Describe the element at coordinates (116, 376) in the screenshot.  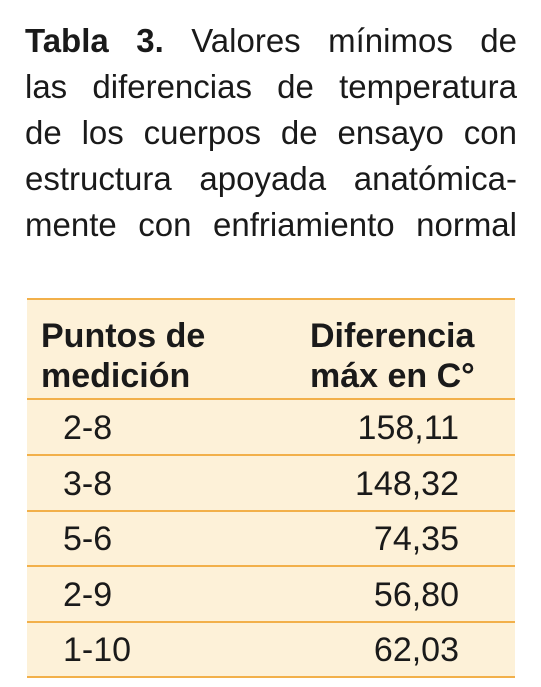
I see `header-line: medición` at that location.